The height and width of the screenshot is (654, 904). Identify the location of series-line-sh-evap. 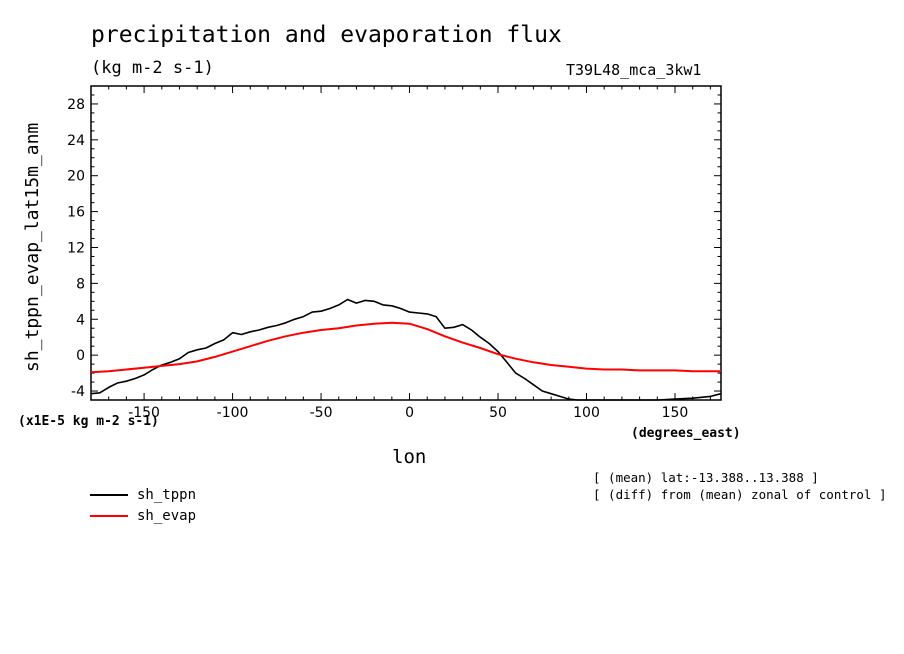
(405, 347).